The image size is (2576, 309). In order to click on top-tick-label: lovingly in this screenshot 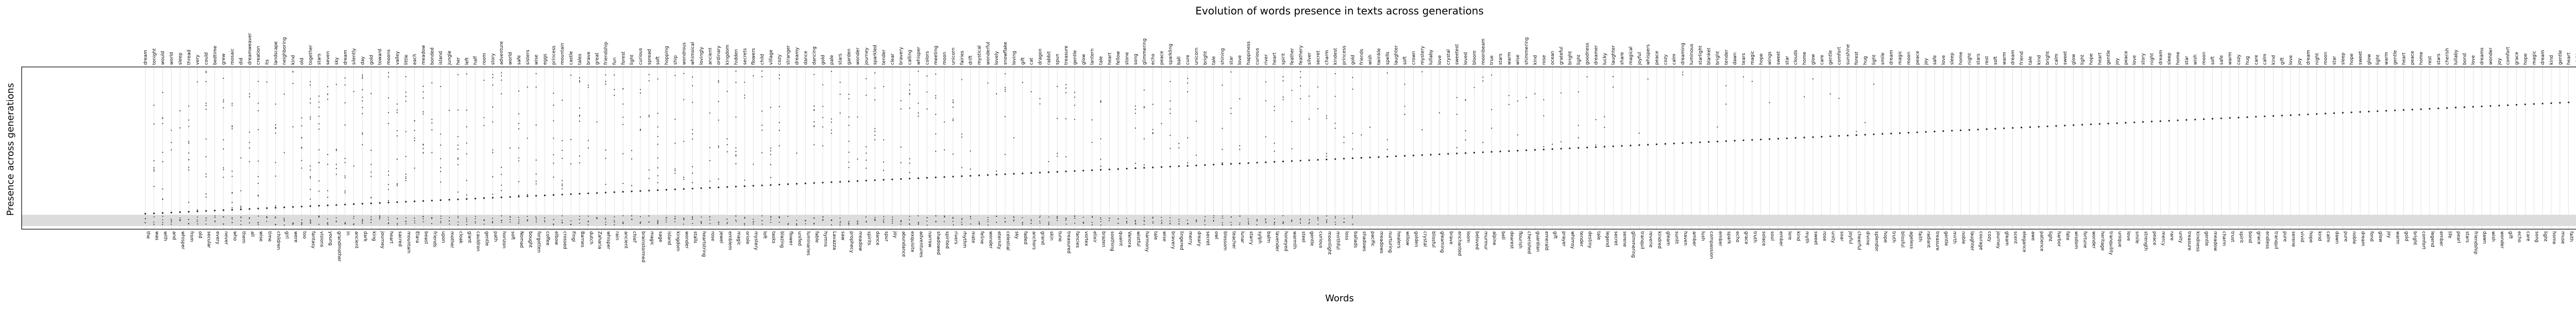, I will do `click(701, 55)`.